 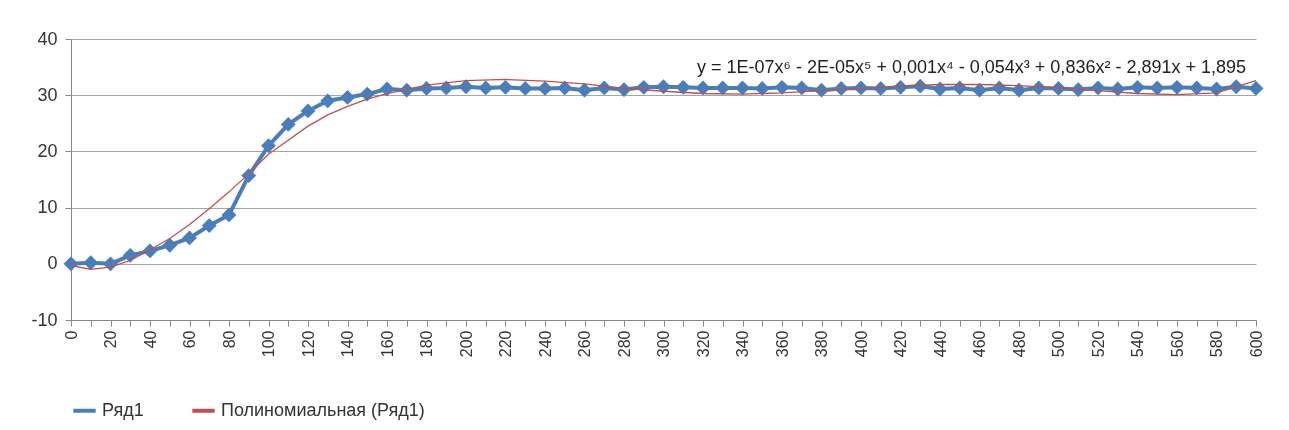 What do you see at coordinates (782, 344) in the screenshot?
I see `x-tick-label: 360` at bounding box center [782, 344].